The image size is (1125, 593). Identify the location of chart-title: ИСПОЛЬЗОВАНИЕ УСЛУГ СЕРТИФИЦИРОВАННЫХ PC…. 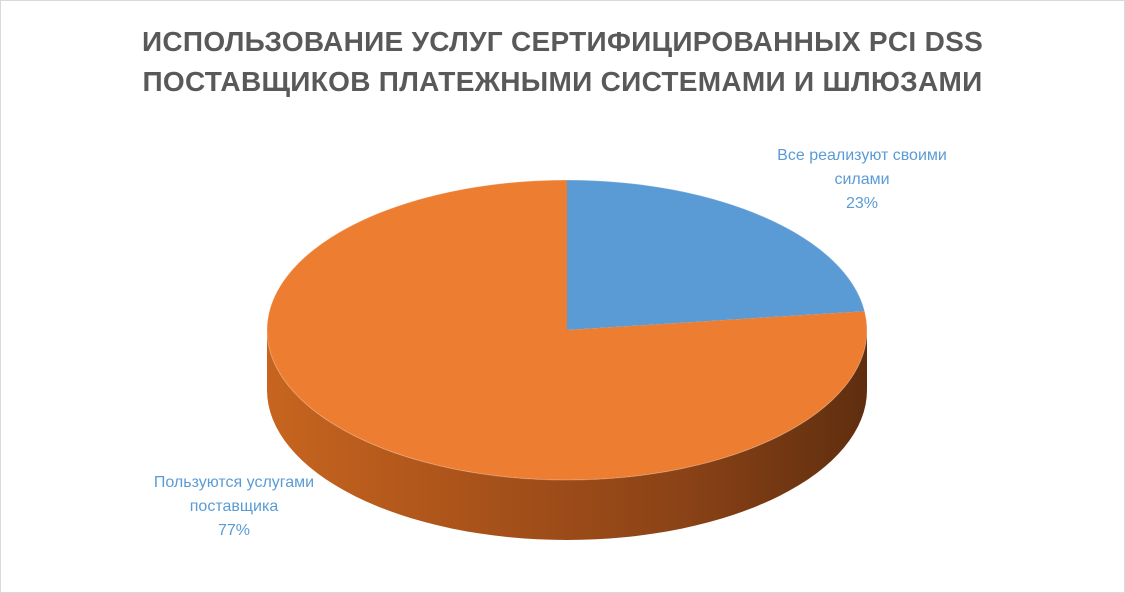
(562, 62).